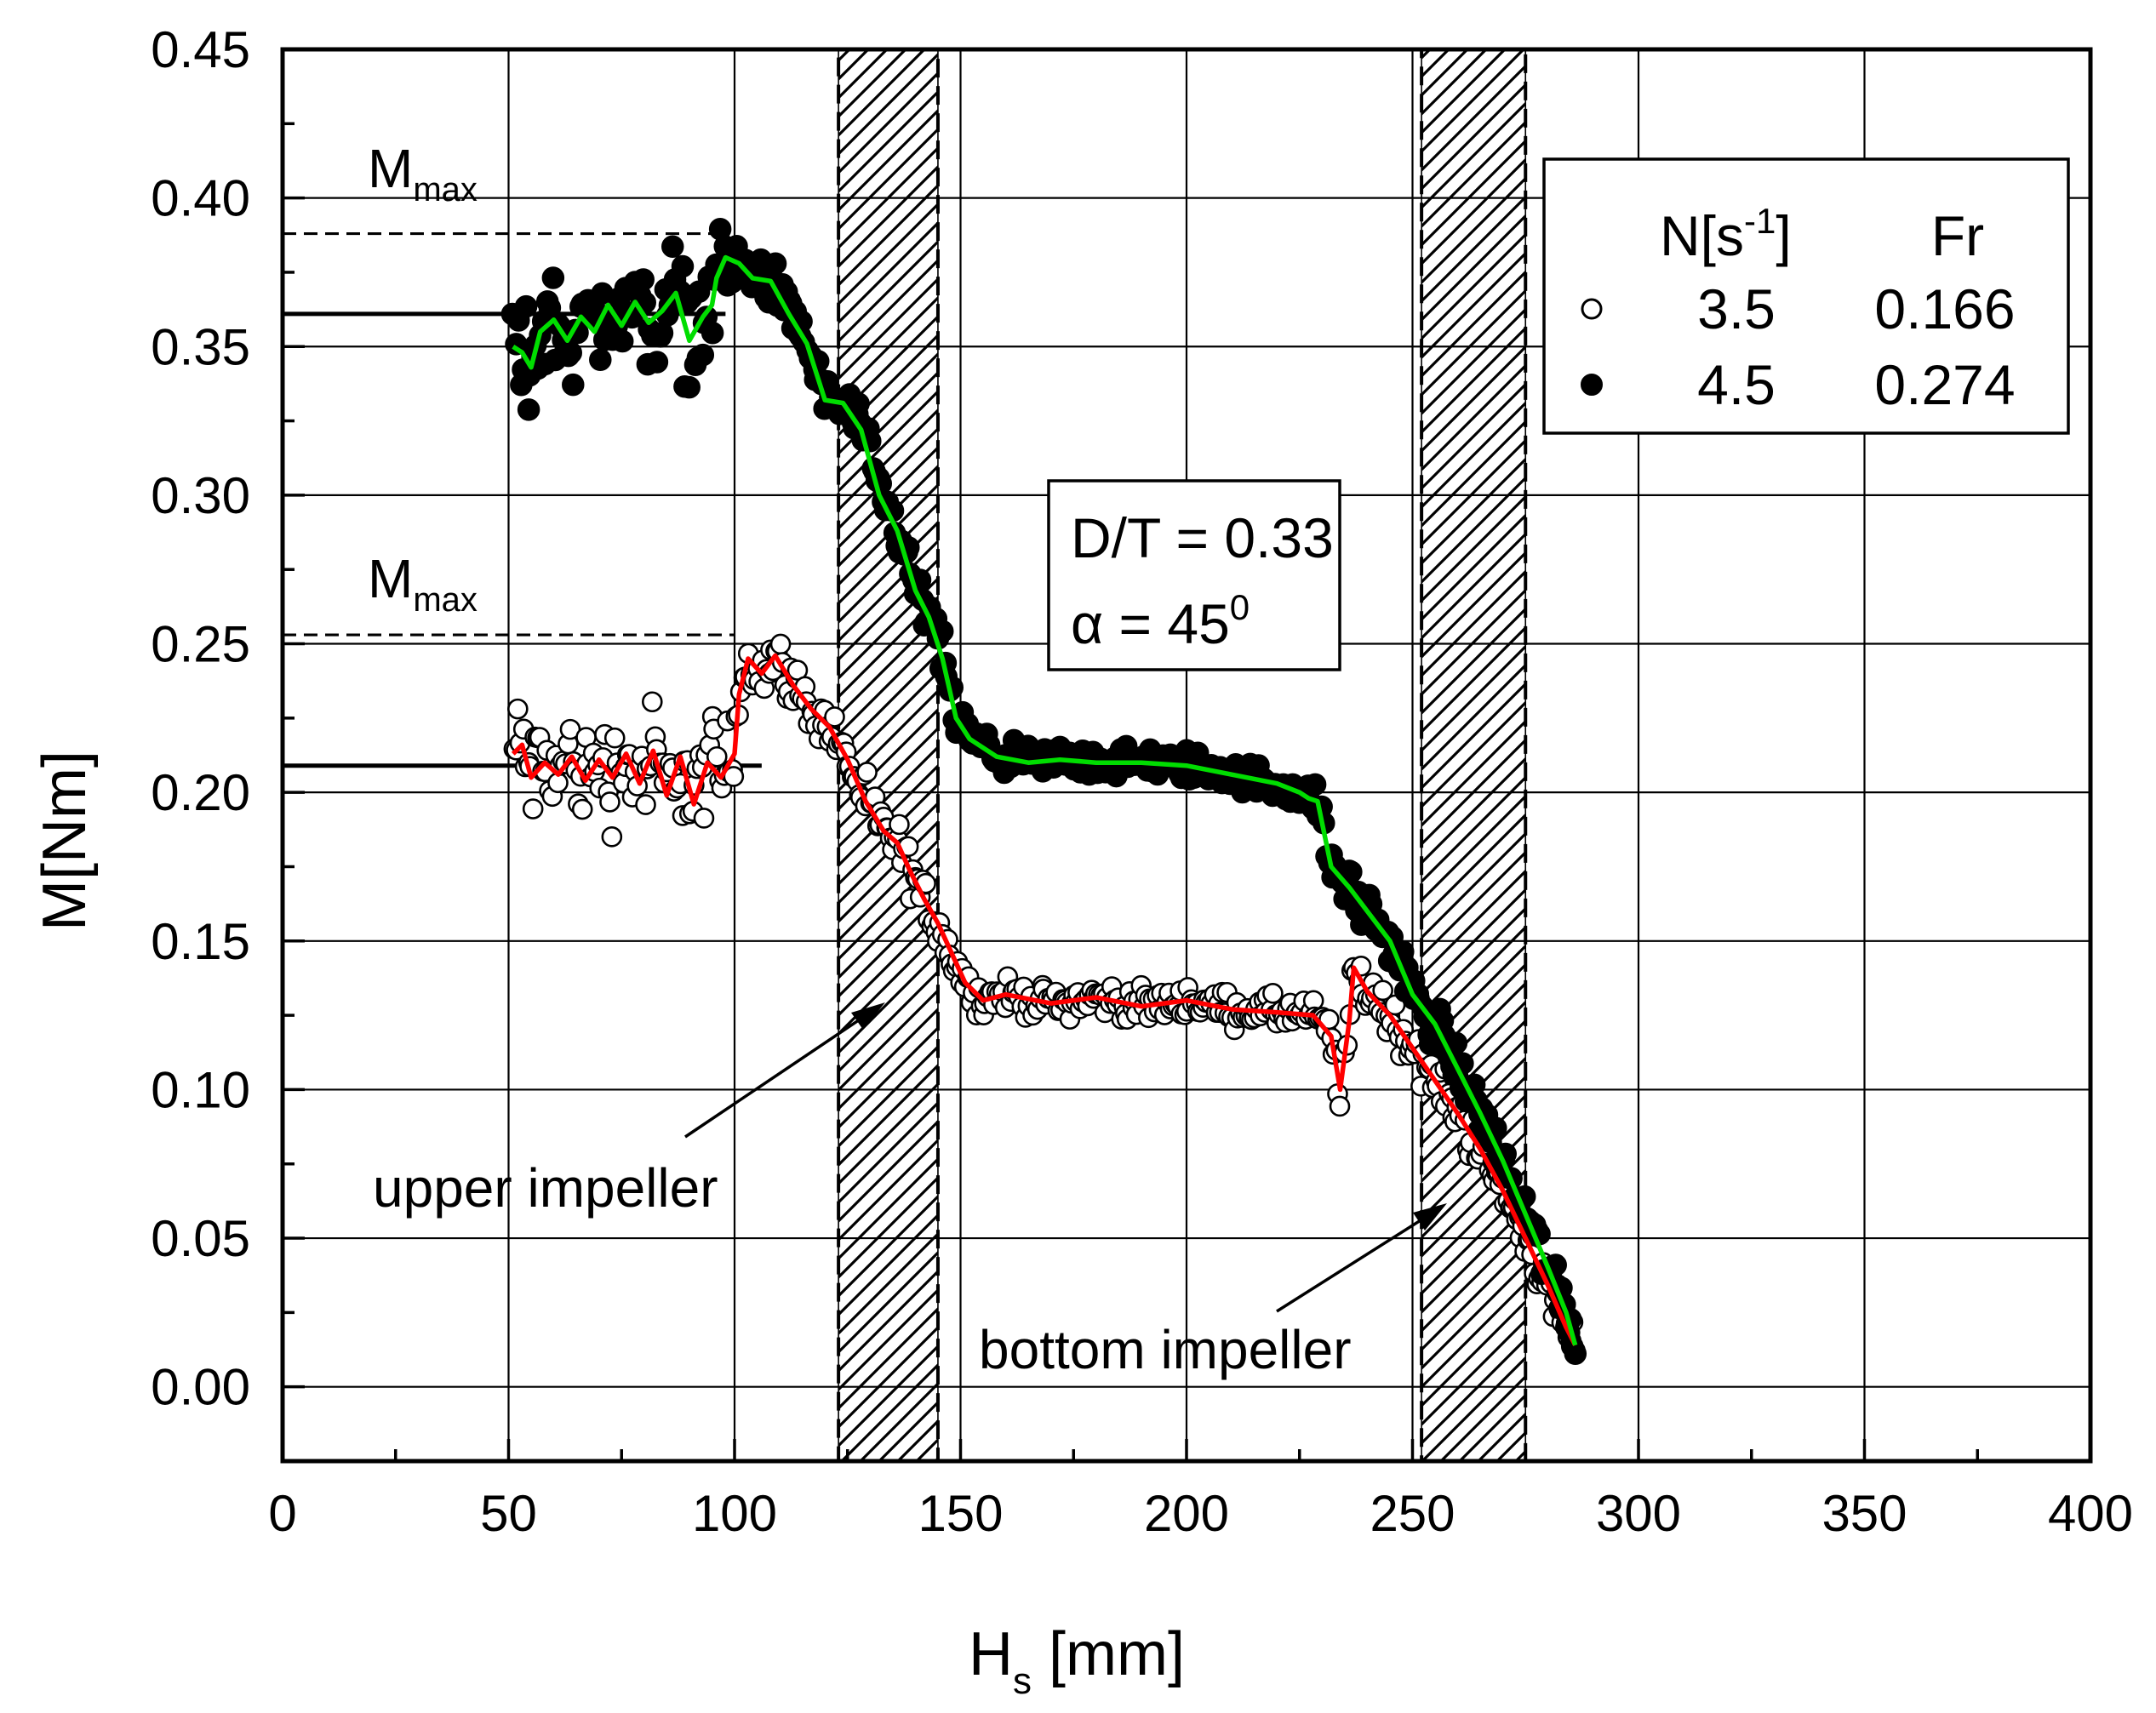  Describe the element at coordinates (1957, 235) in the screenshot. I see `legend-header-fr: Fr` at that location.